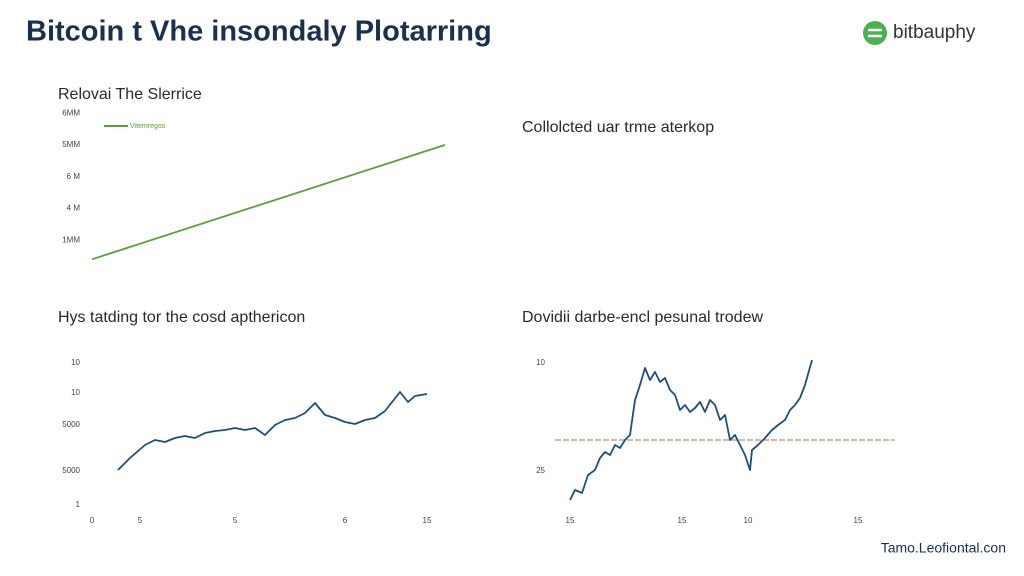 This screenshot has width=1024, height=576. Describe the element at coordinates (92, 520) in the screenshot. I see `x-tick-label: 0` at that location.